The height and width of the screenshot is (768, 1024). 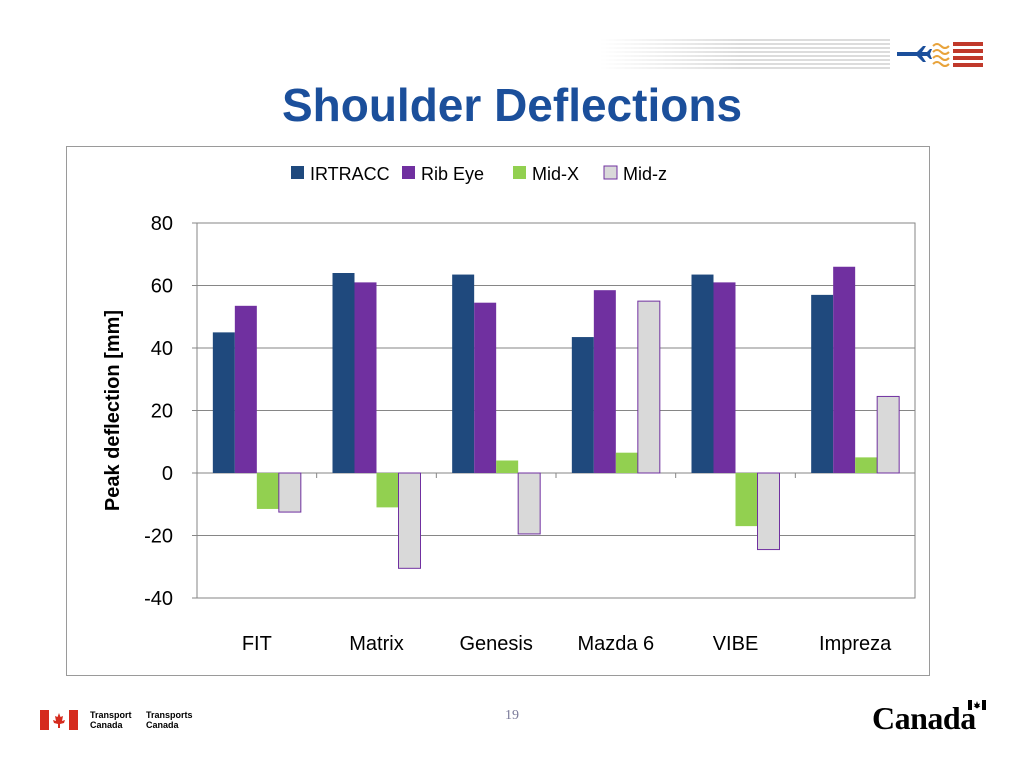 What do you see at coordinates (645, 174) in the screenshot?
I see `legend-entry: Mid-z` at bounding box center [645, 174].